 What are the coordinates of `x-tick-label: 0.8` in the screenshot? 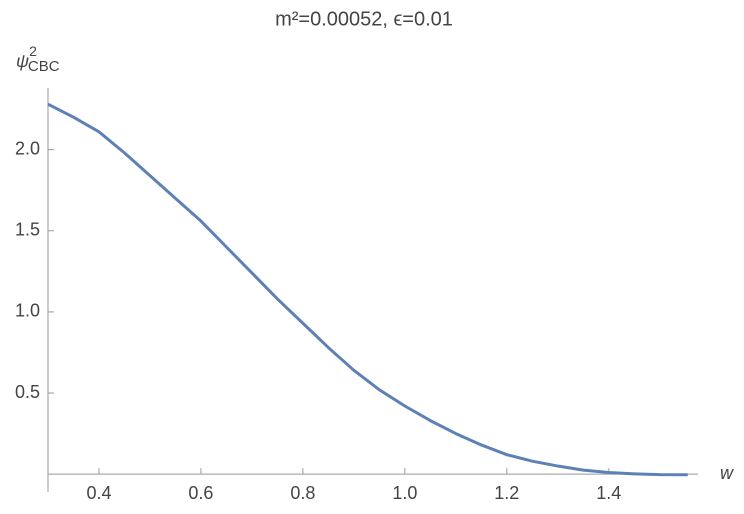 It's located at (302, 493).